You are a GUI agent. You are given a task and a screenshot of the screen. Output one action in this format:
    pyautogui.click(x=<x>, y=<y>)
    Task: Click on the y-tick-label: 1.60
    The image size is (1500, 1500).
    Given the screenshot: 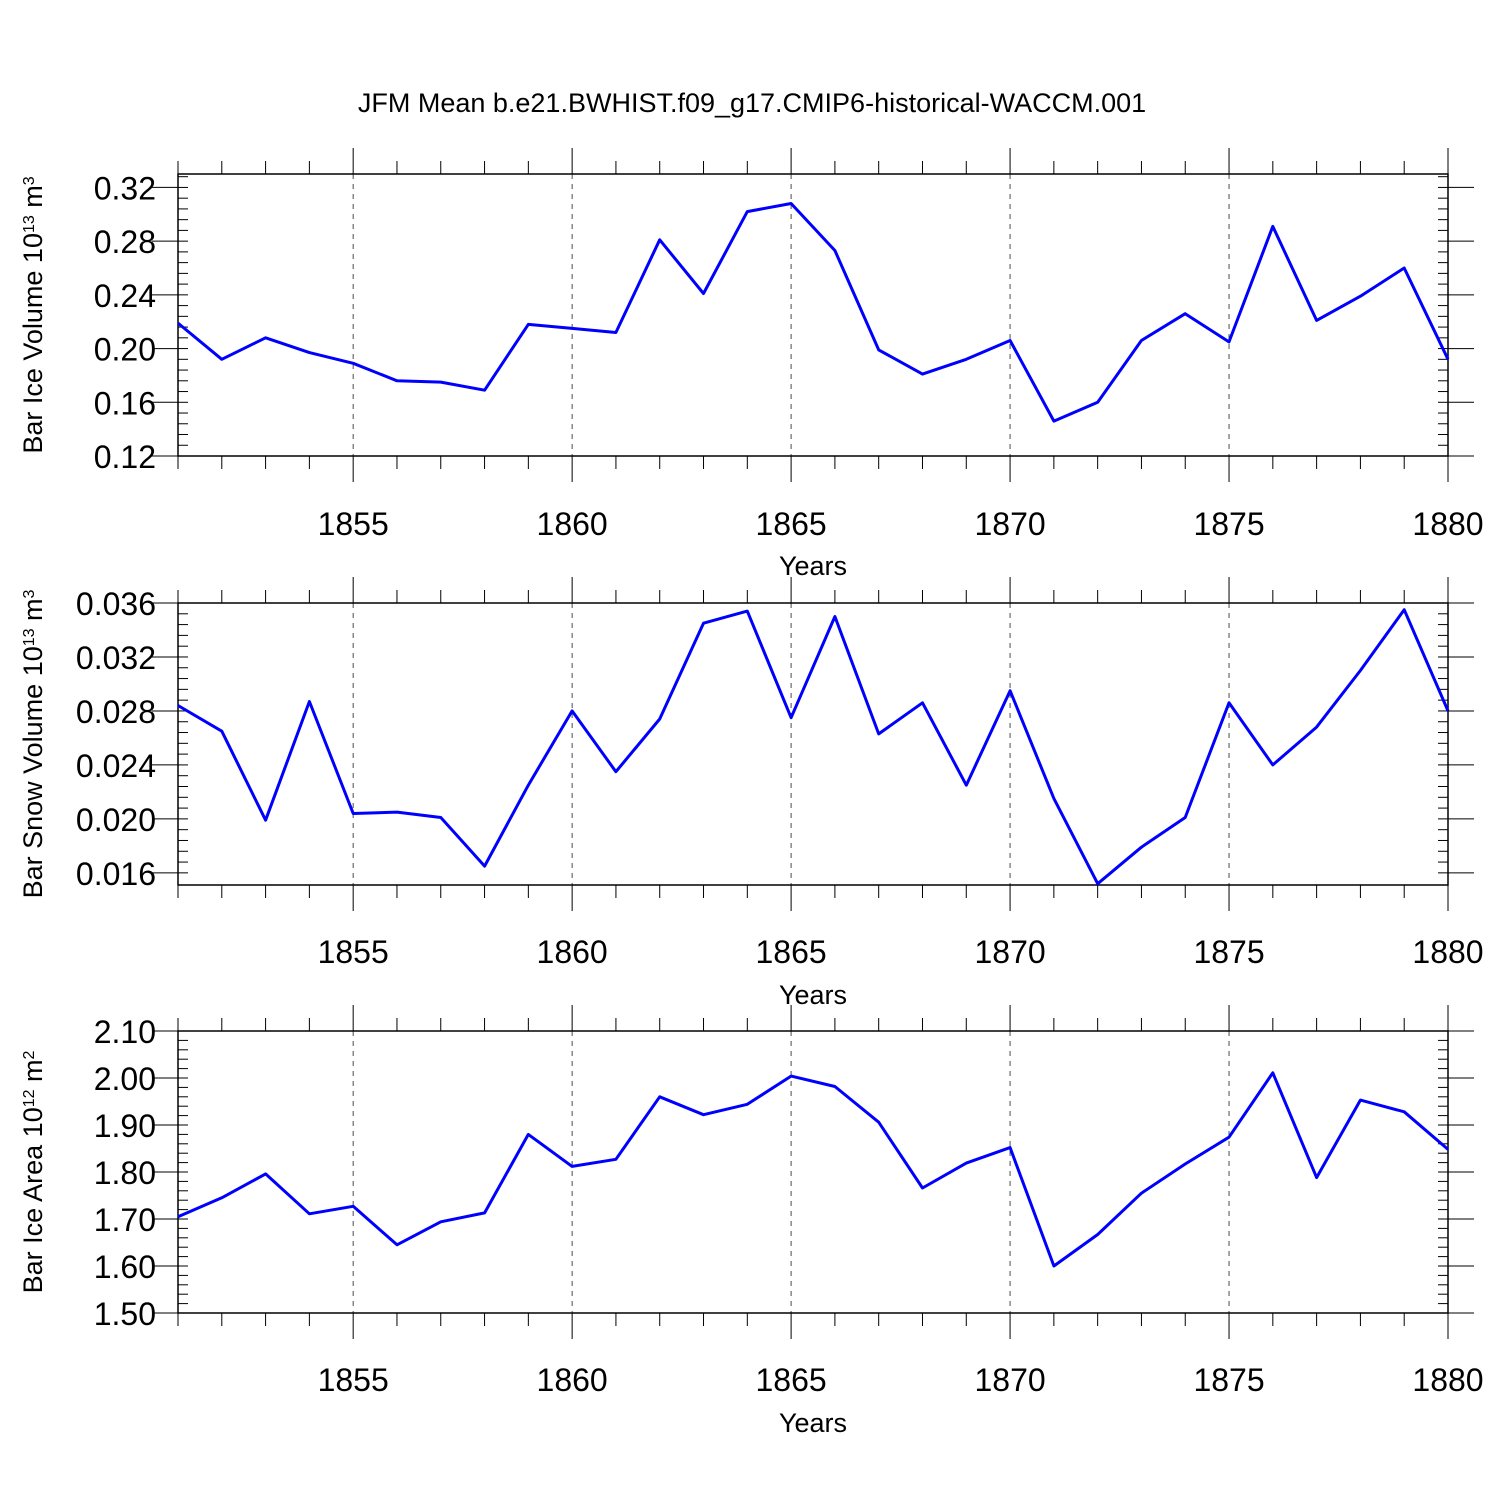 What is the action you would take?
    pyautogui.click(x=125, y=1267)
    